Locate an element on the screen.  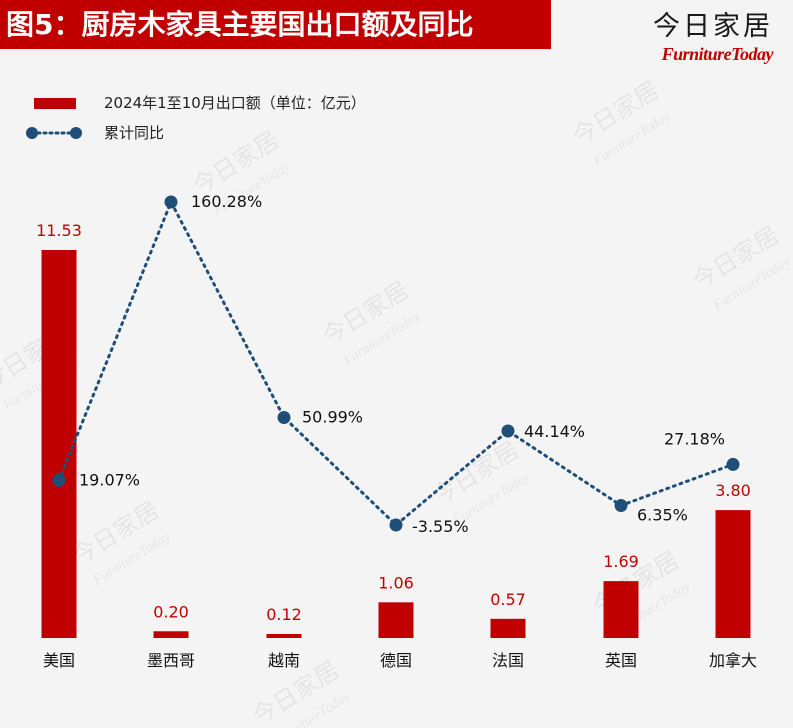
bar-label-5: 1.69 is located at coordinates (621, 561).